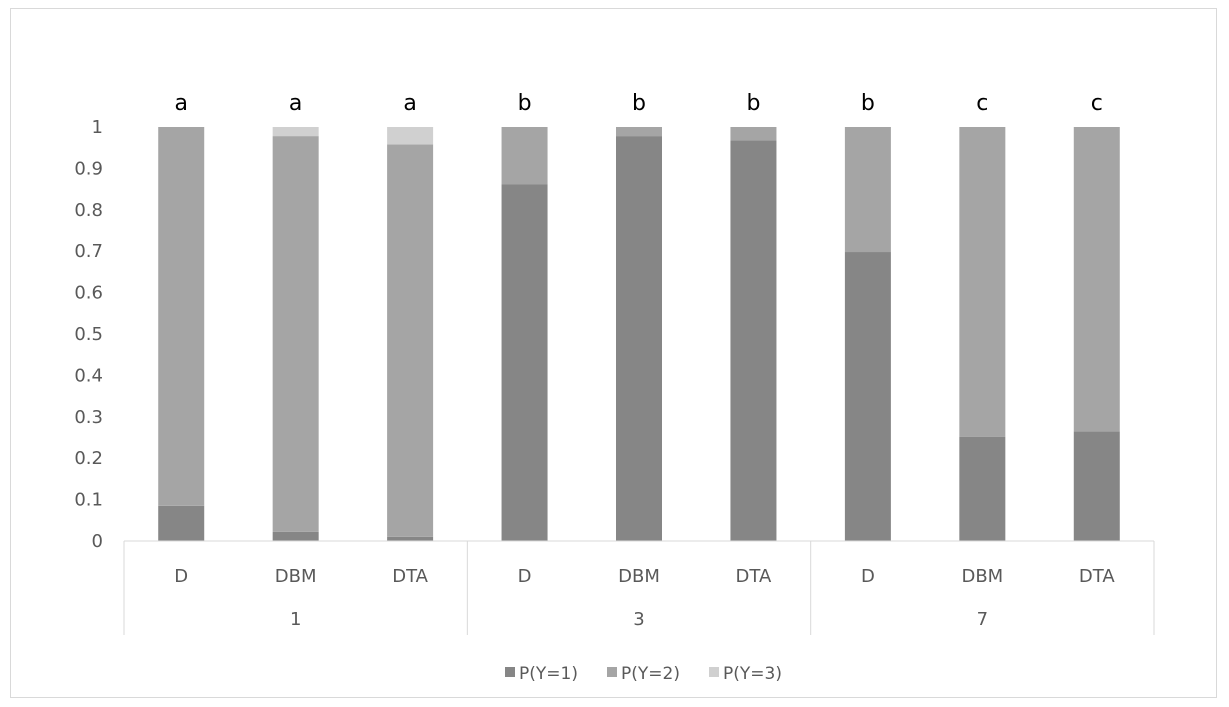  I want to click on y-tick-label: 0.8, so click(88, 210).